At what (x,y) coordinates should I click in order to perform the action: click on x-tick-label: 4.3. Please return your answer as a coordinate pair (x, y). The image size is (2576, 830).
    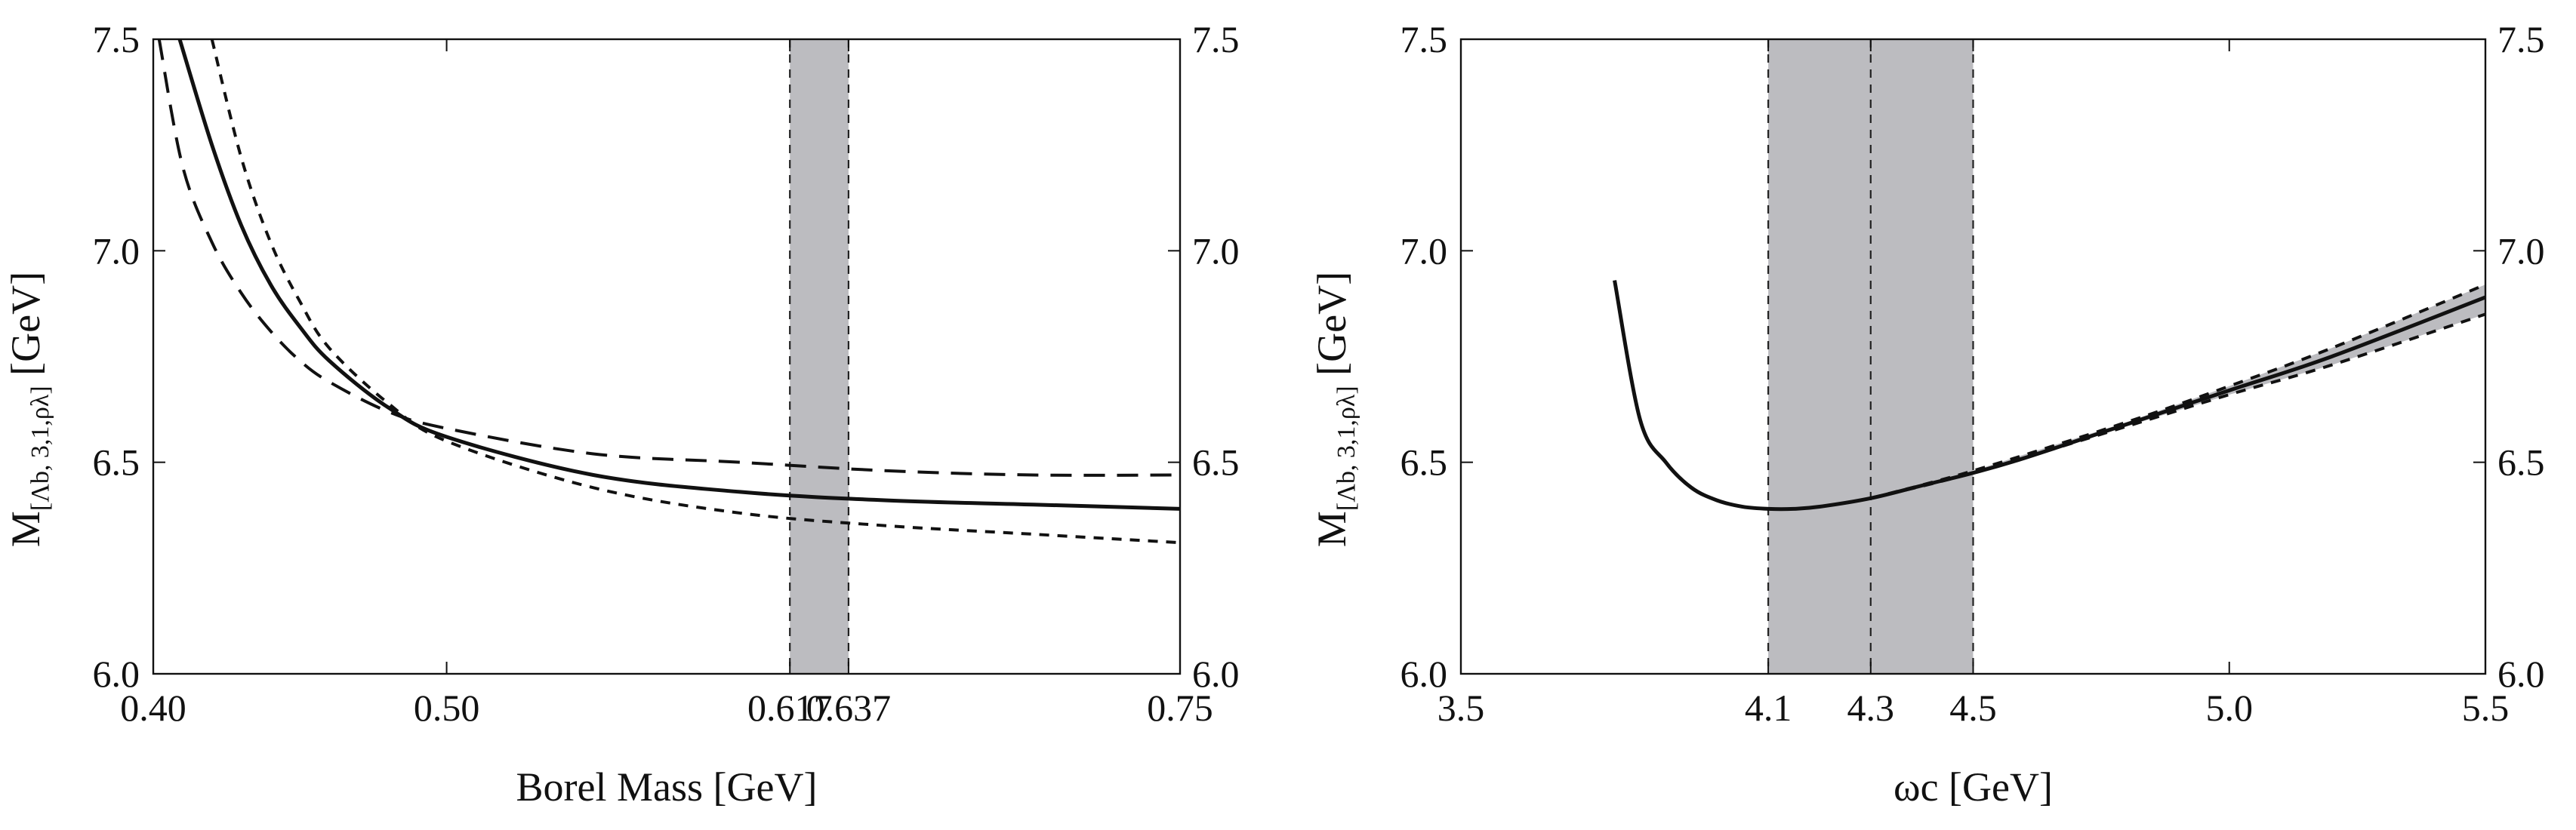
    Looking at the image, I should click on (1871, 708).